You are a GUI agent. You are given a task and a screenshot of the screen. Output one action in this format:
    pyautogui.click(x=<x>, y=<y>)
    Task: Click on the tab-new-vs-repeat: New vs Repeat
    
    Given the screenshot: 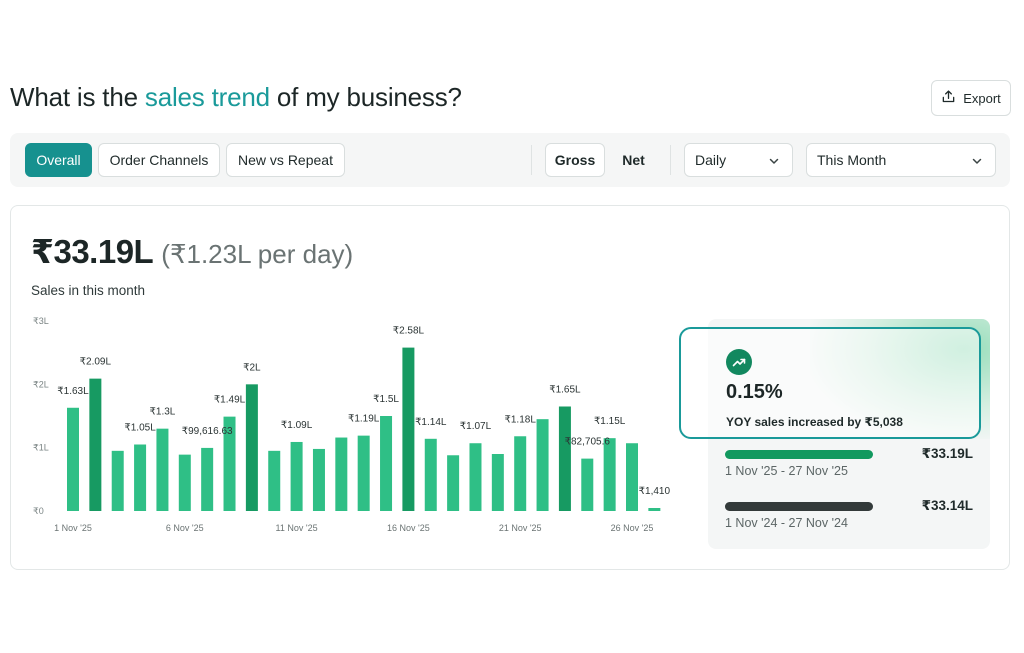 What is the action you would take?
    pyautogui.click(x=285, y=160)
    